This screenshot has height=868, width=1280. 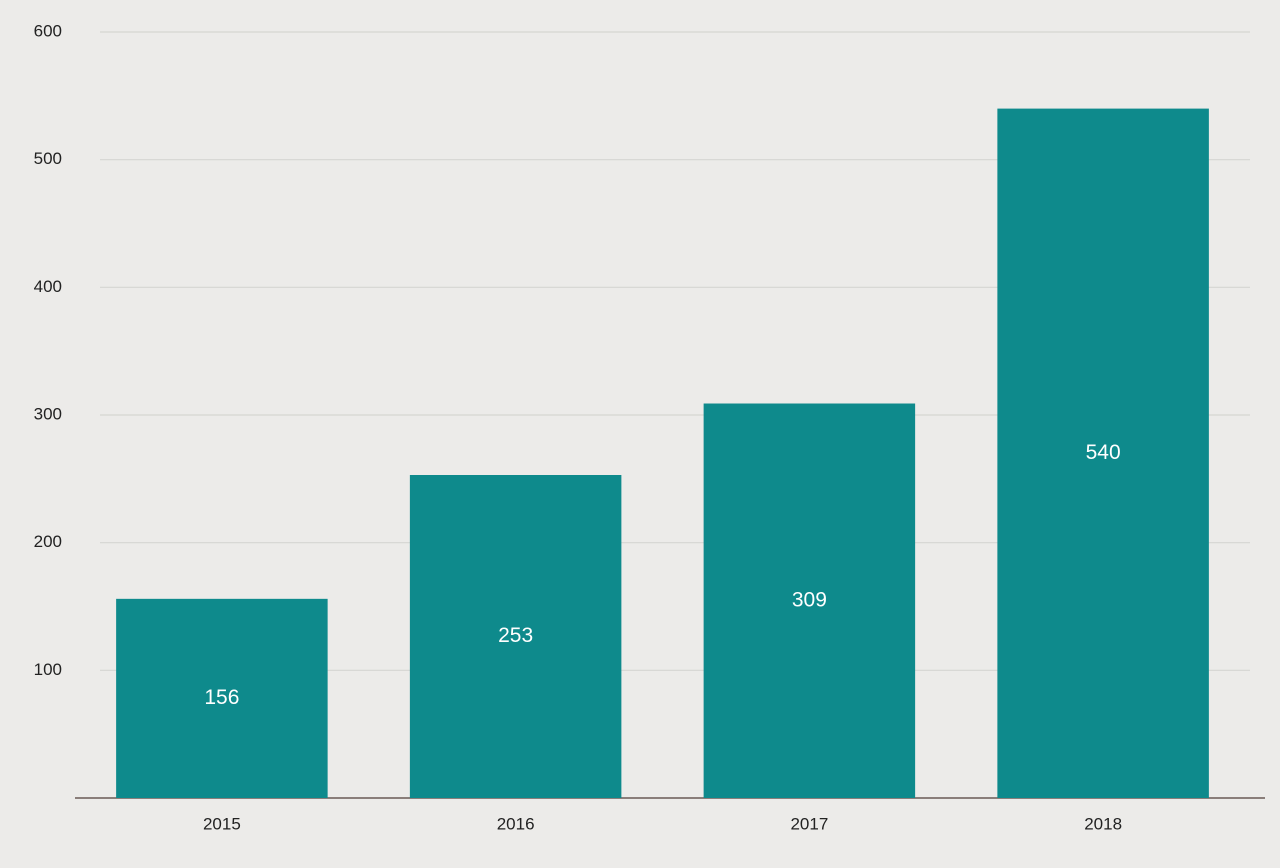 What do you see at coordinates (516, 823) in the screenshot?
I see `x-tick-label: 2016` at bounding box center [516, 823].